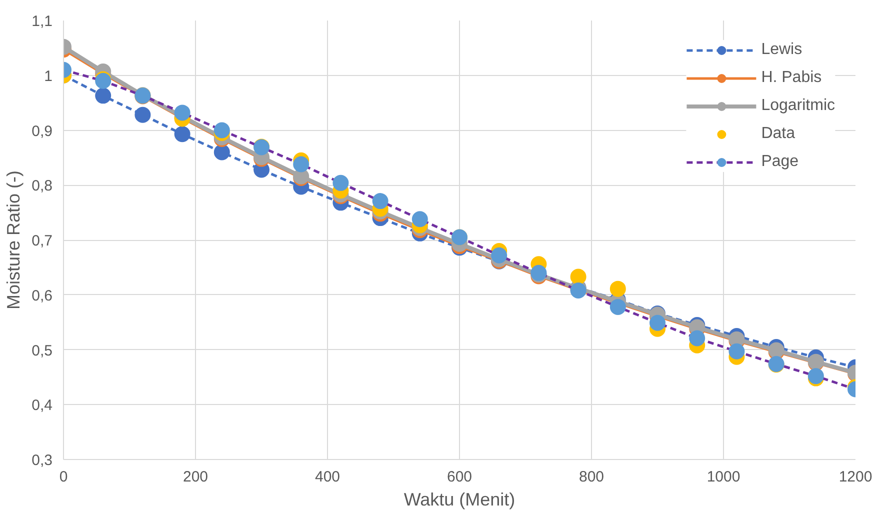 The height and width of the screenshot is (517, 886). Describe the element at coordinates (778, 134) in the screenshot. I see `legend-label: Data` at that location.